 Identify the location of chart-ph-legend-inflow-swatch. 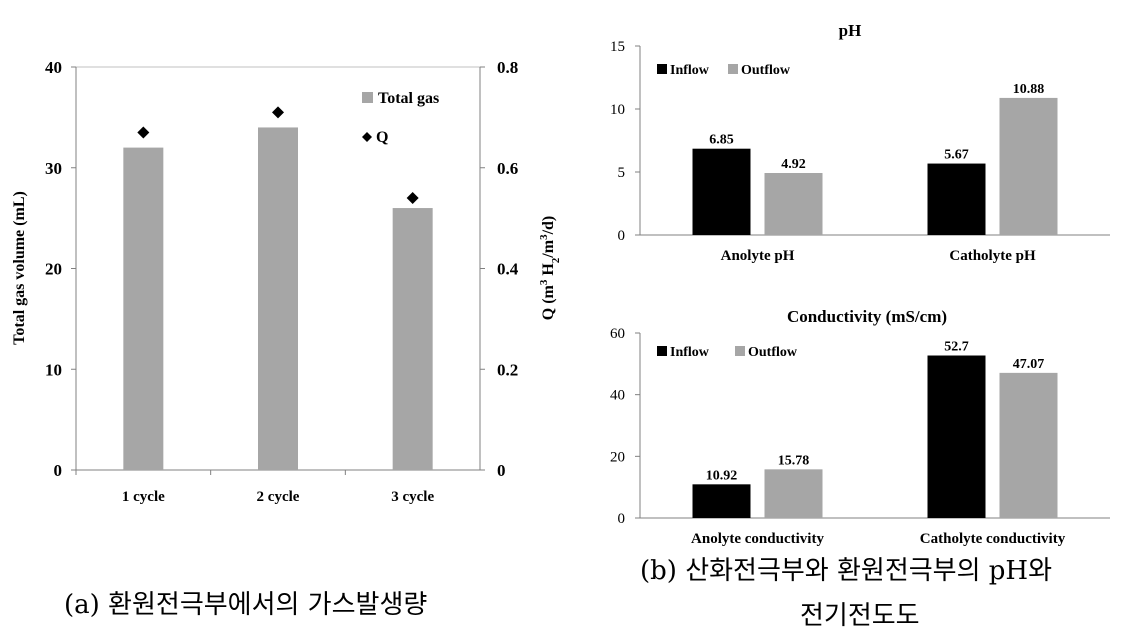
(662, 69).